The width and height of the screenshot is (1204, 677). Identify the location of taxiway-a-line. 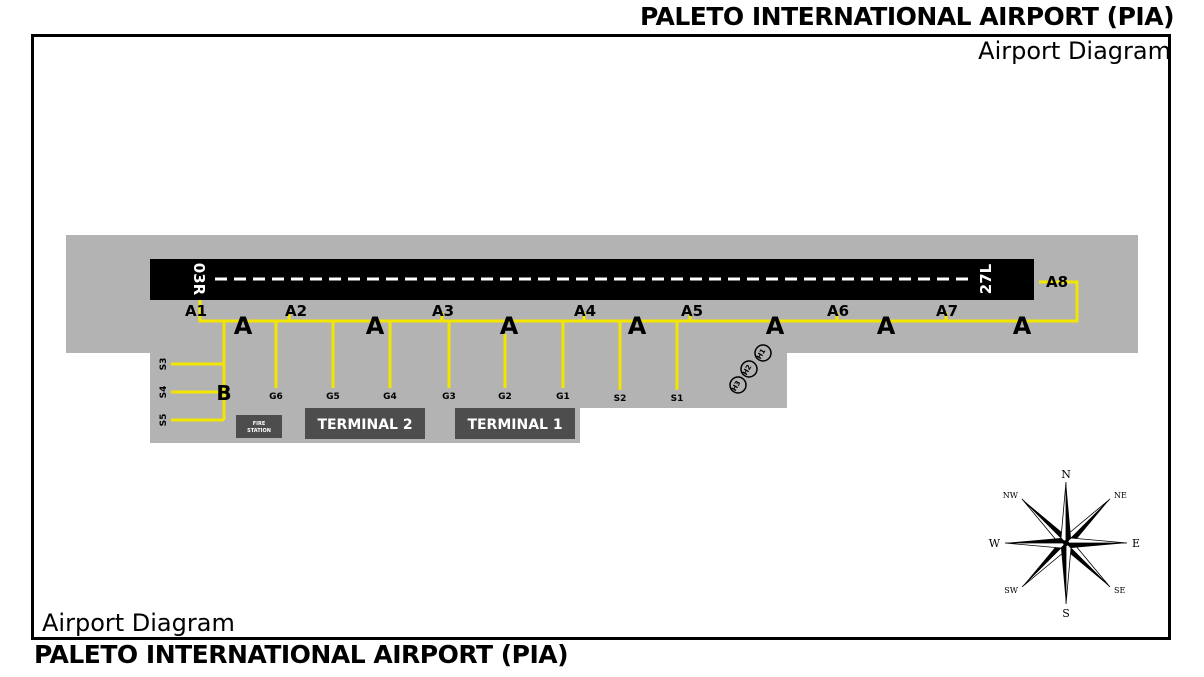
(638, 301).